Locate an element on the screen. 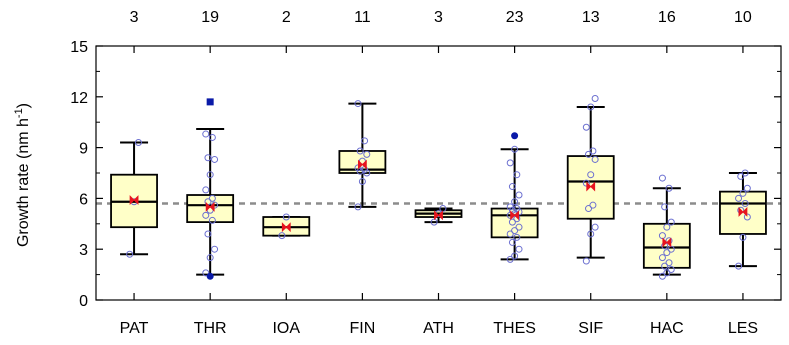  x-tick-label: THES is located at coordinates (514, 328).